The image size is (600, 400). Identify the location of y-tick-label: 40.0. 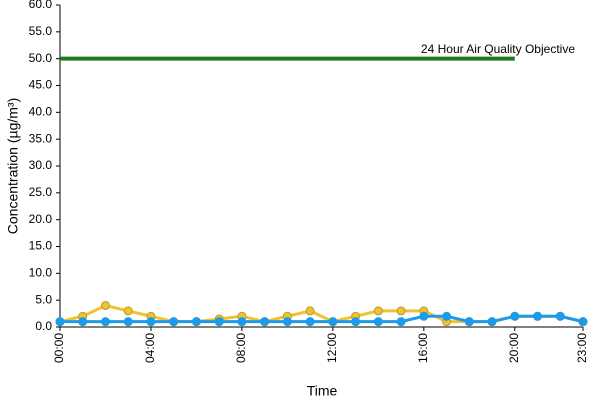
(41, 112).